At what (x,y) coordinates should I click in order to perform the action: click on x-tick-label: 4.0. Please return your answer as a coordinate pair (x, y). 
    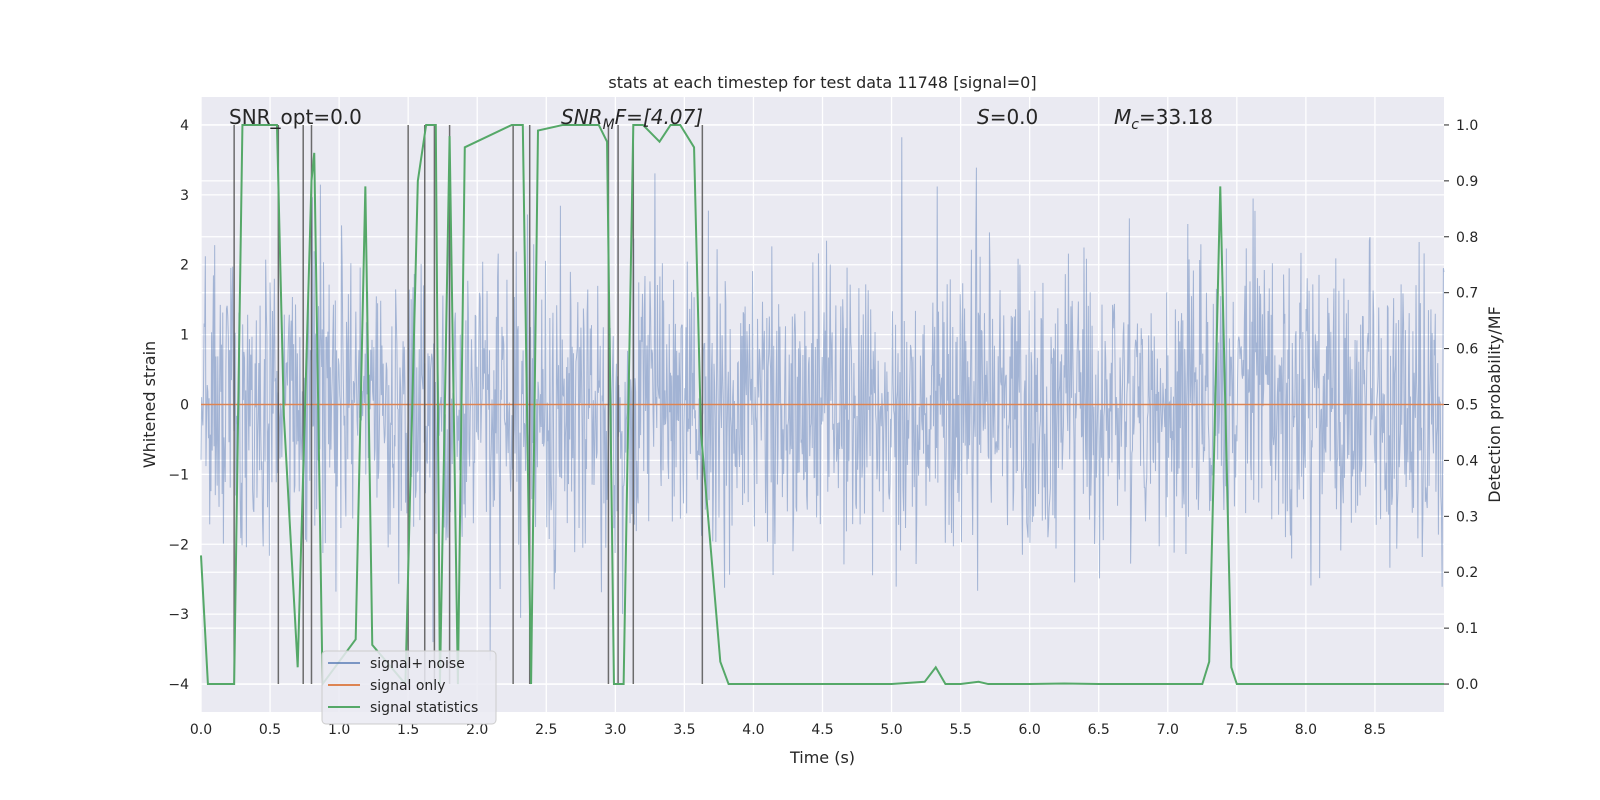
    Looking at the image, I should click on (753, 730).